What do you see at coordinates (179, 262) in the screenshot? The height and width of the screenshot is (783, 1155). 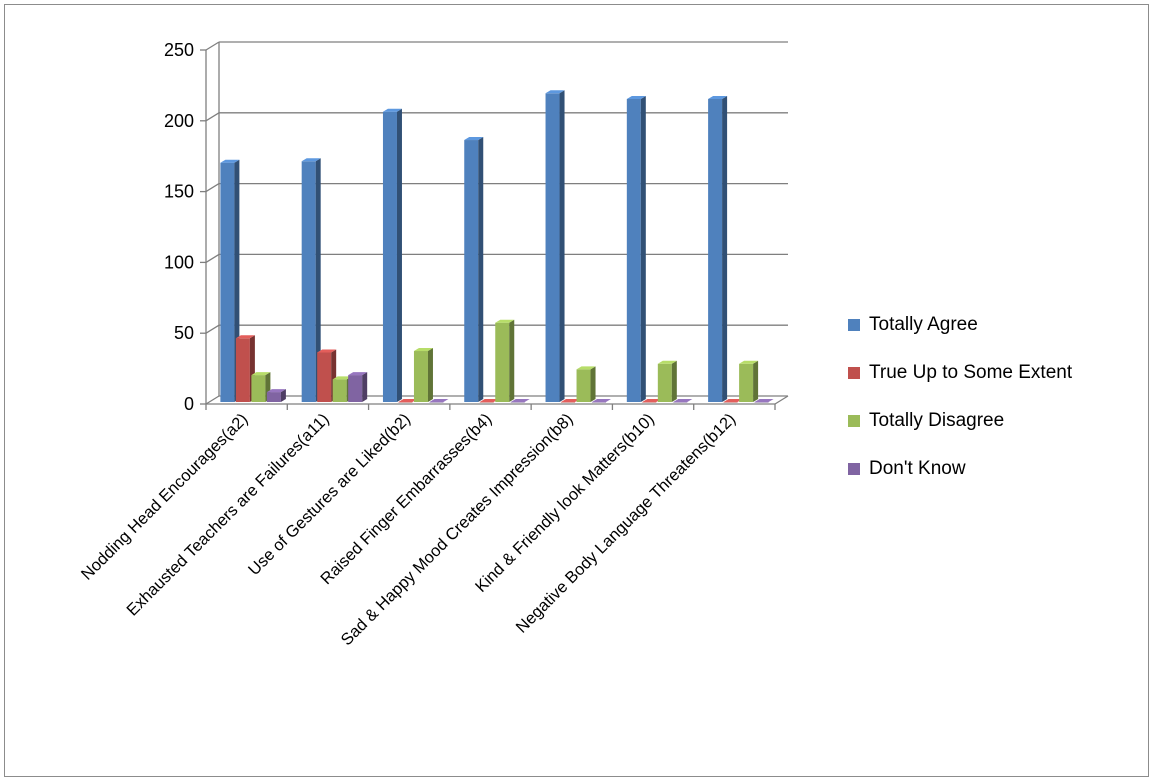 I see `y-tick-label: 100` at bounding box center [179, 262].